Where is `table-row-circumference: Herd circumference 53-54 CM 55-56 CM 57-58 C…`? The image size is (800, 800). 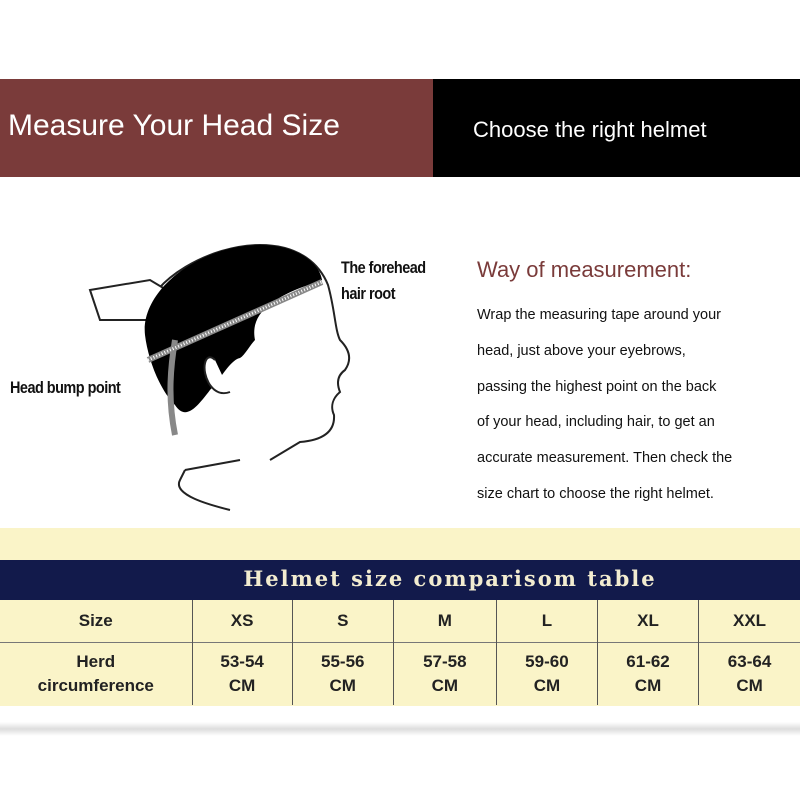 table-row-circumference: Herd circumference 53-54 CM 55-56 CM 57-58 C… is located at coordinates (400, 673).